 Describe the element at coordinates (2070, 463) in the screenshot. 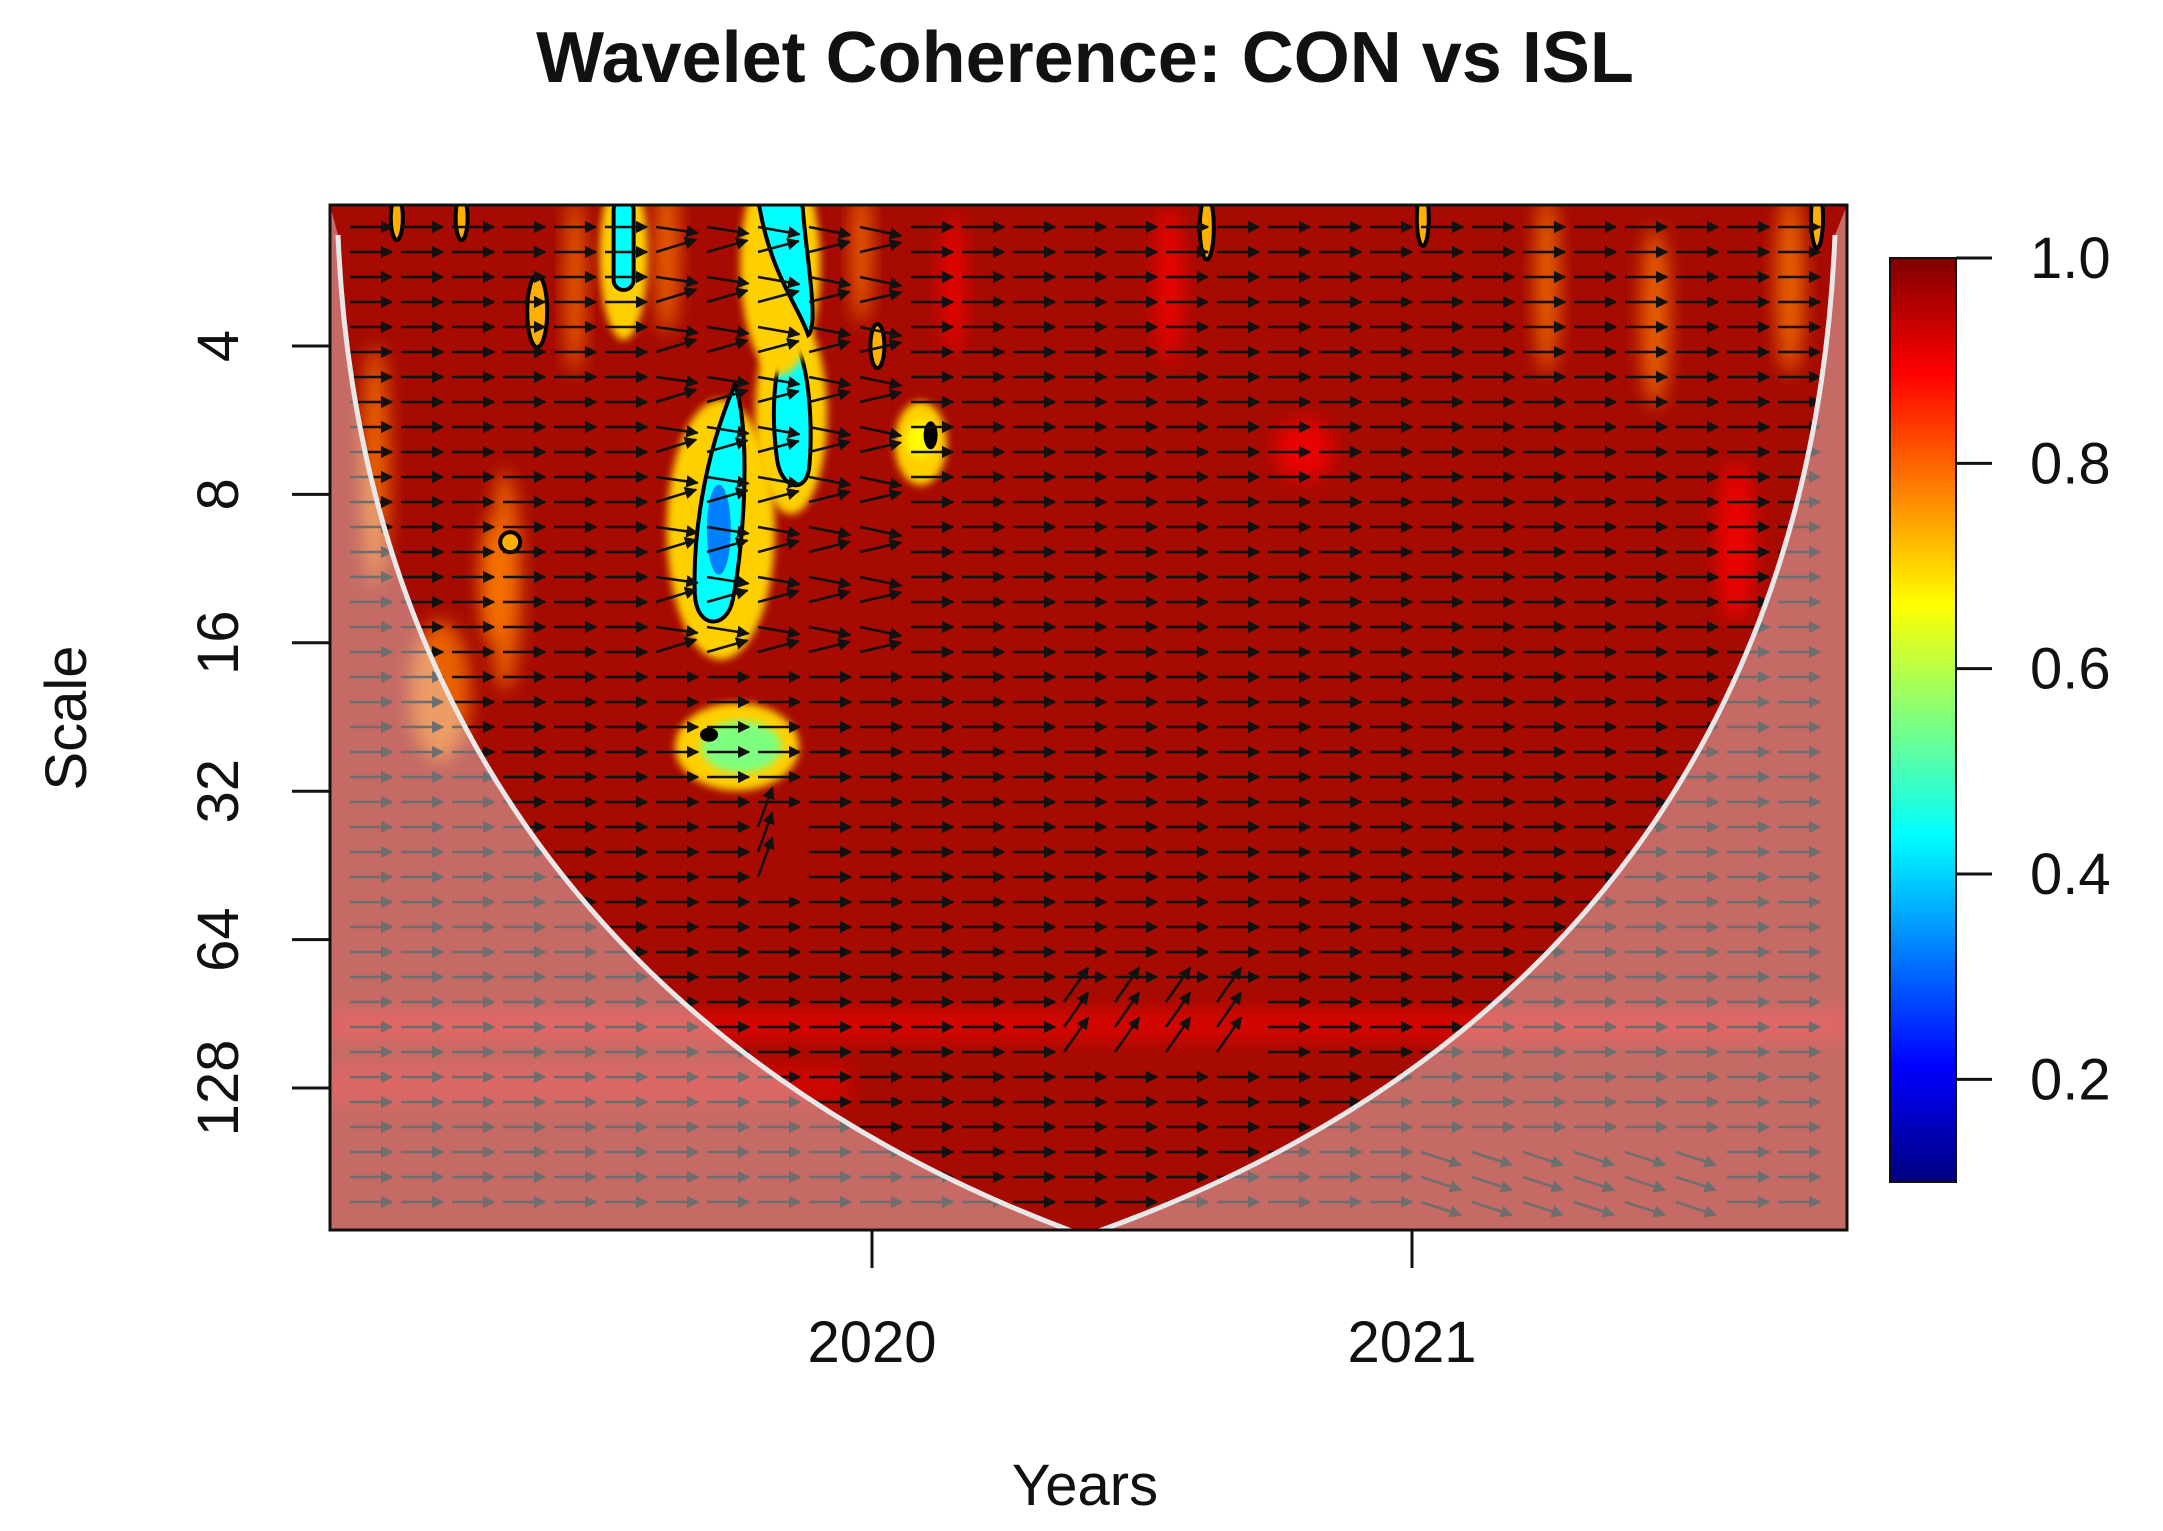

I see `colorbar-tick-label: 0.8` at that location.